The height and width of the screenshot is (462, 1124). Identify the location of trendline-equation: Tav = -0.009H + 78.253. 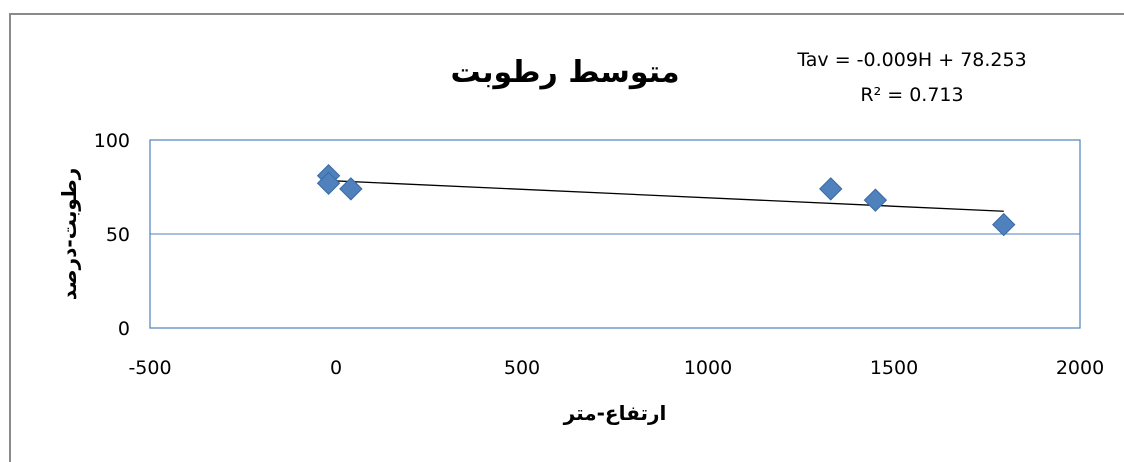
(911, 60).